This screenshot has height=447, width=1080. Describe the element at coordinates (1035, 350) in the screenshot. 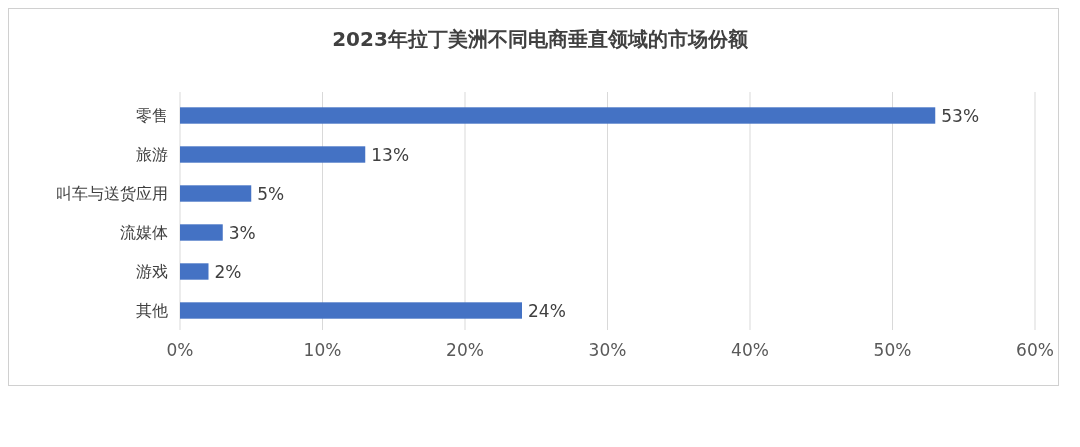

I see `x-tick-label: 60%` at that location.